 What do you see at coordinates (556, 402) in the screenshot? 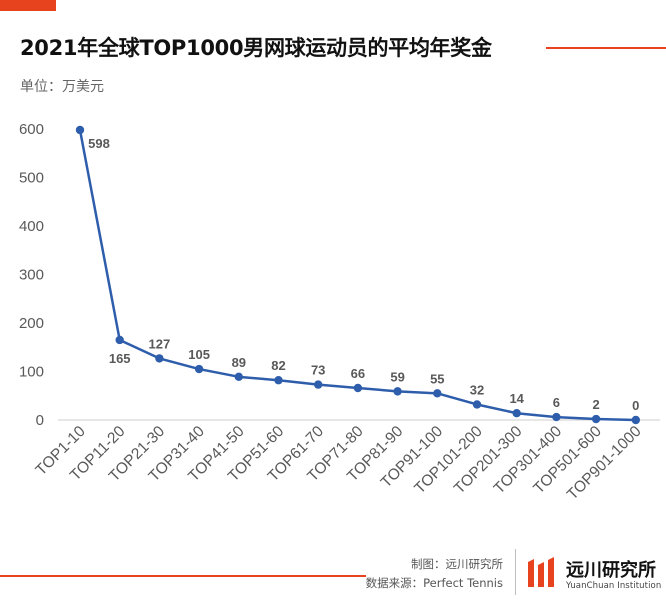
I see `data-label: 6` at bounding box center [556, 402].